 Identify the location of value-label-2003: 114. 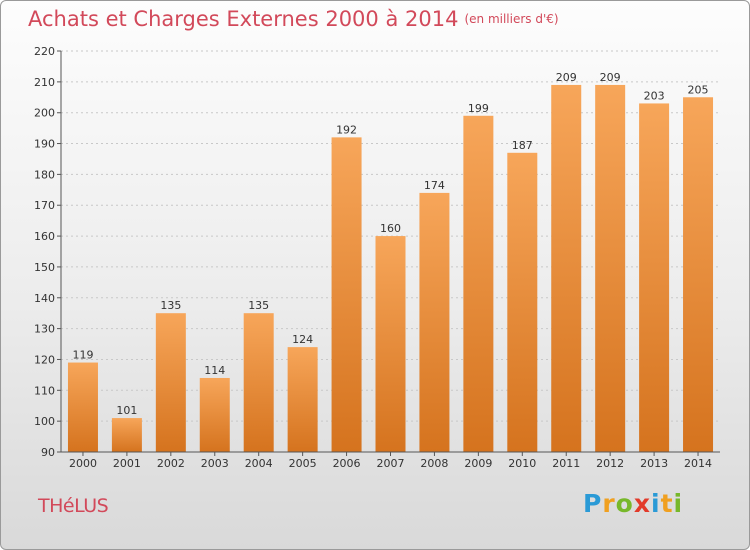
(214, 370).